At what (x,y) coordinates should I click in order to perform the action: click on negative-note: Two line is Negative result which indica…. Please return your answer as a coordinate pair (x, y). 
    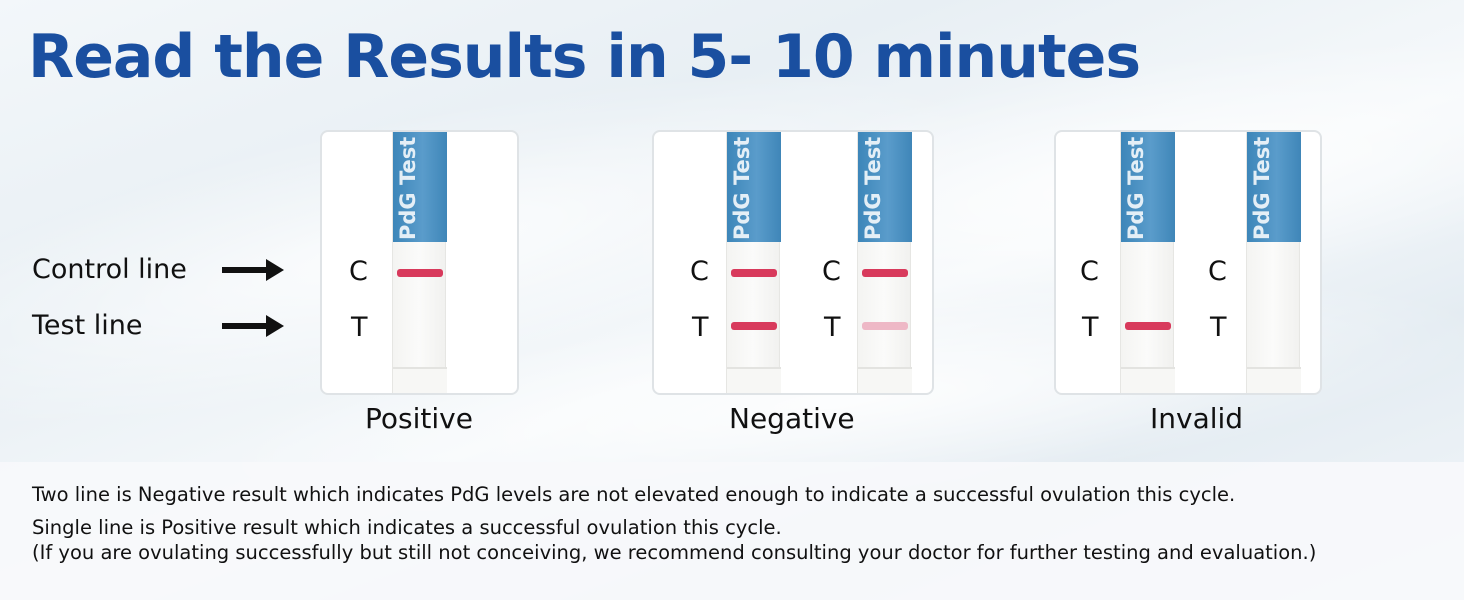
    Looking at the image, I should click on (634, 494).